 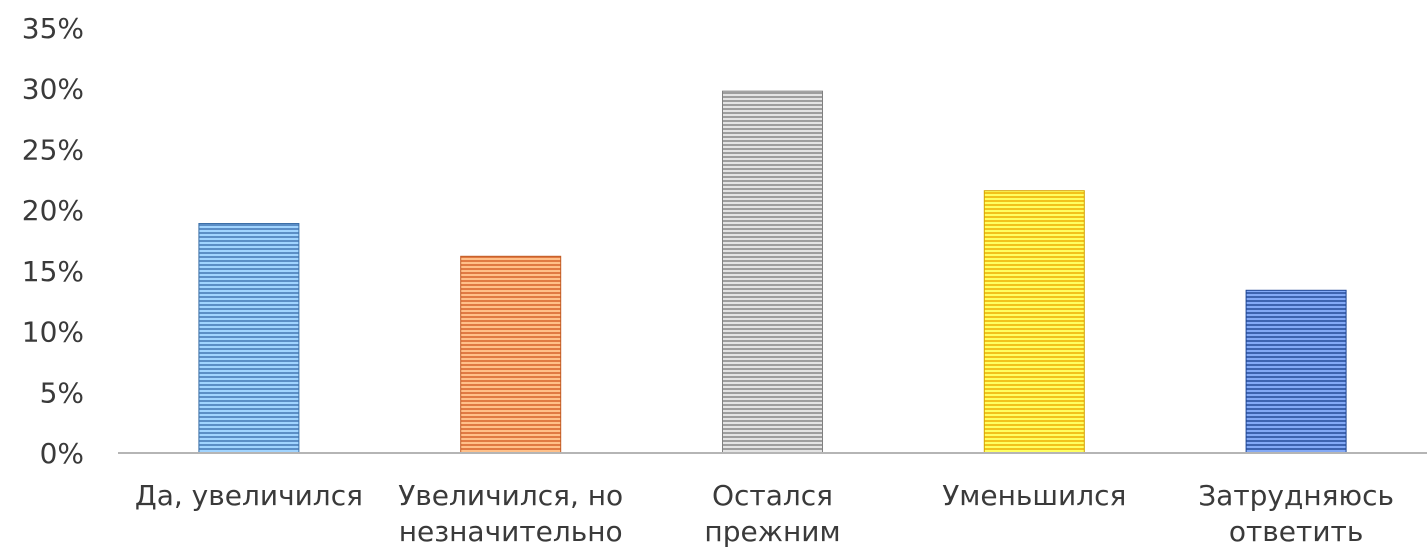 I want to click on x-tick-label: Да, увеличился, so click(x=249, y=495).